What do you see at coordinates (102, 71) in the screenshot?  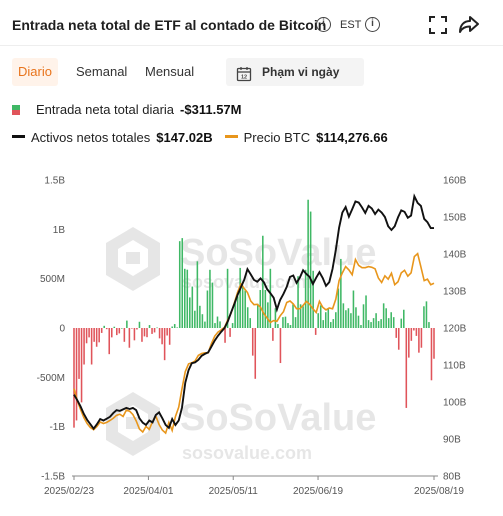 I see `tab-weekly: Semanal` at bounding box center [102, 71].